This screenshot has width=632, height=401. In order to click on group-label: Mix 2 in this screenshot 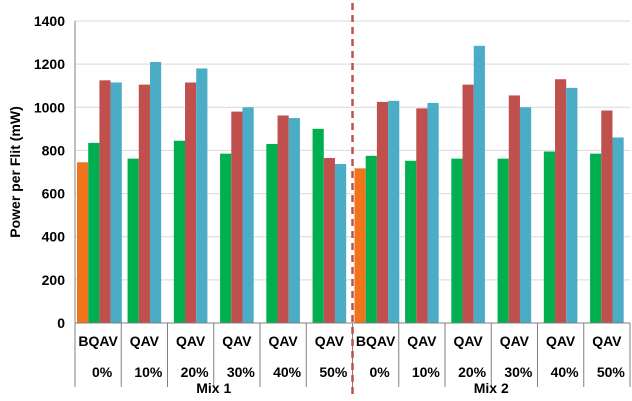, I will do `click(491, 388)`.